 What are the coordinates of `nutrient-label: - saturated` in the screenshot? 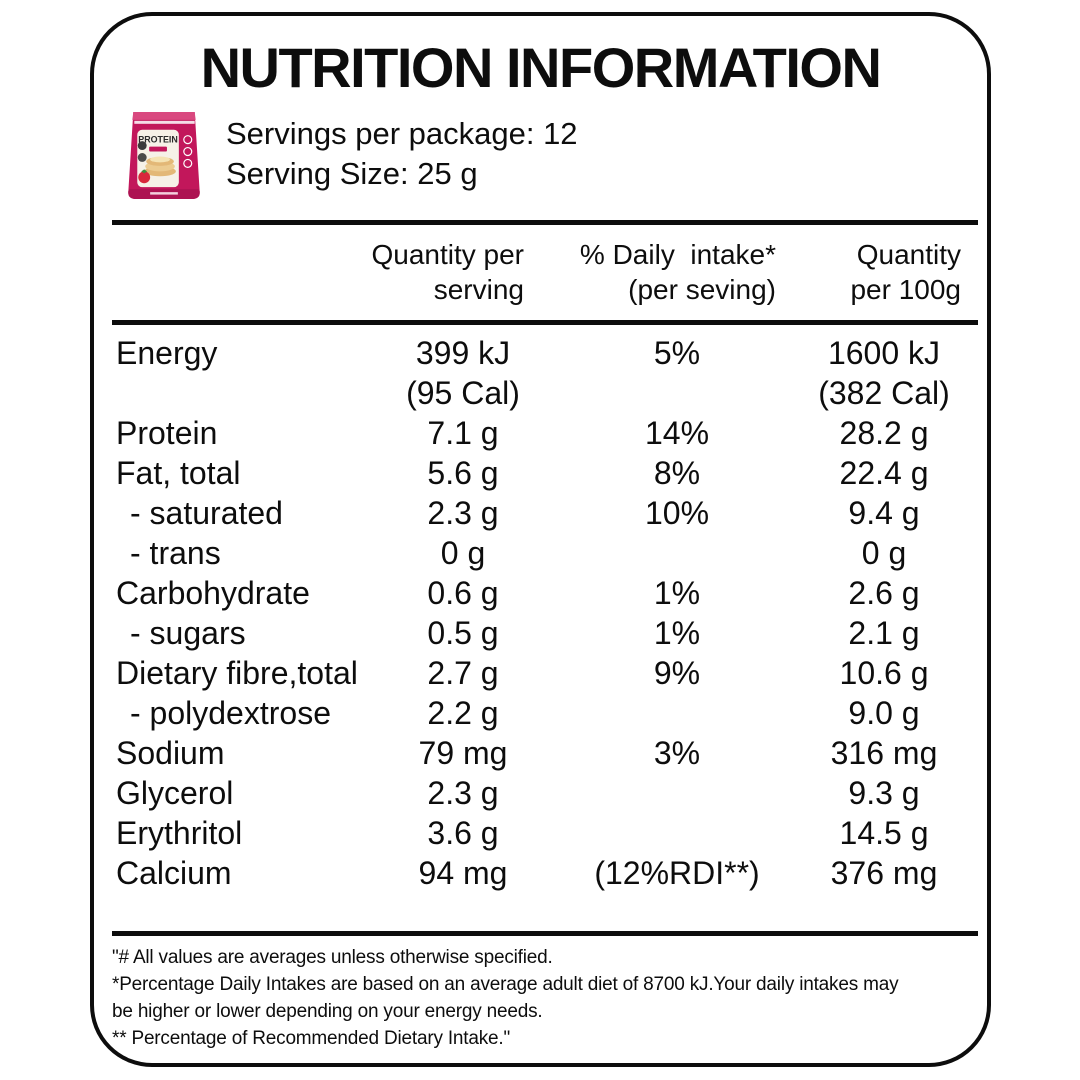 It's located at (206, 513).